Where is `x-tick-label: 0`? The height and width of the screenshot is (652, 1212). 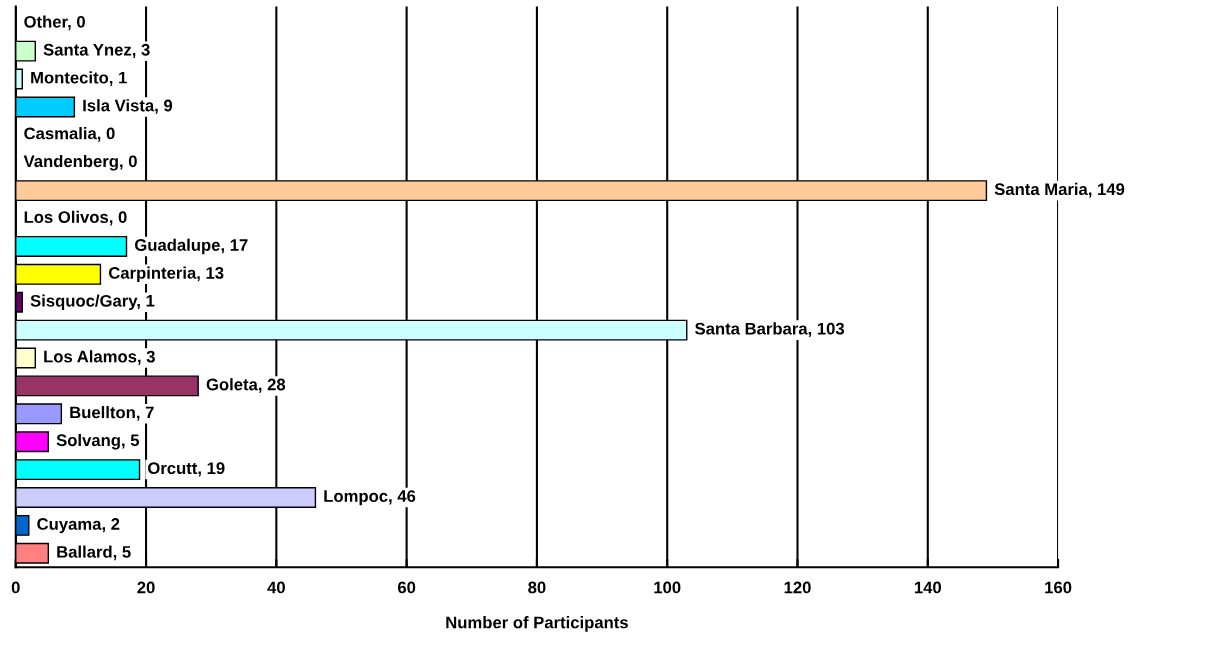
x-tick-label: 0 is located at coordinates (15, 587).